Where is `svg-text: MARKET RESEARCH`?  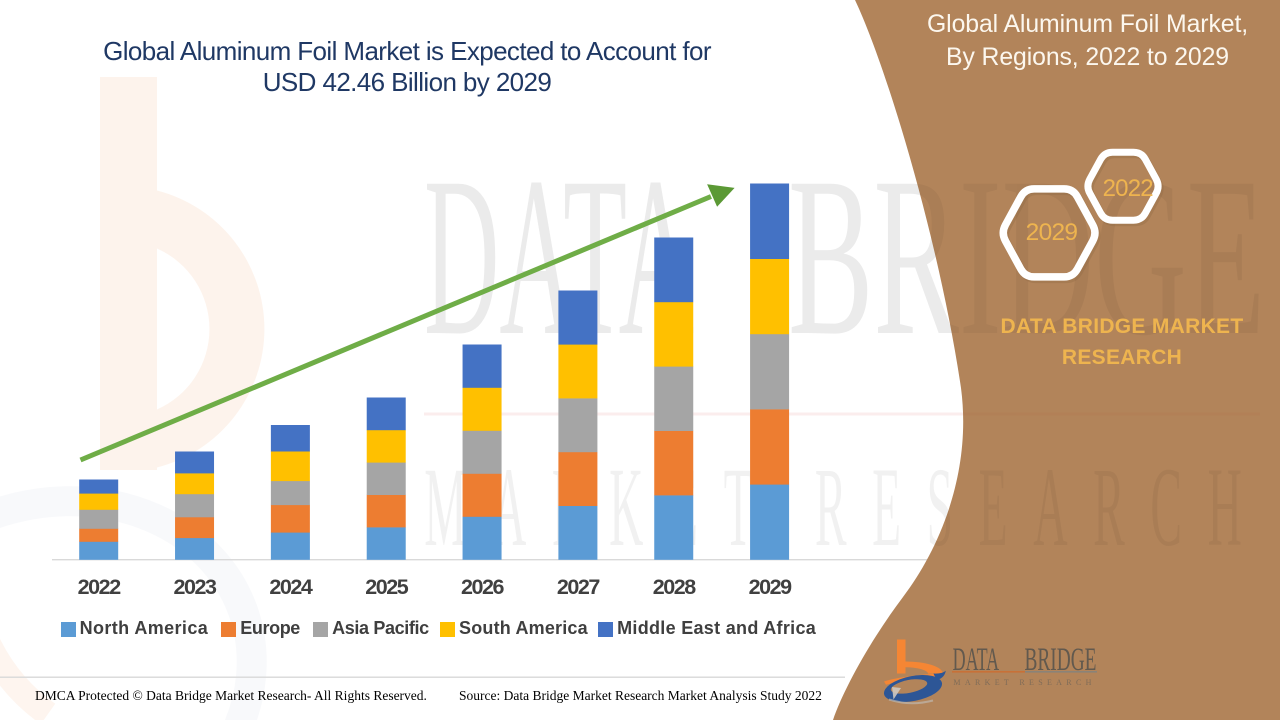 svg-text: MARKET RESEARCH is located at coordinates (1022, 682).